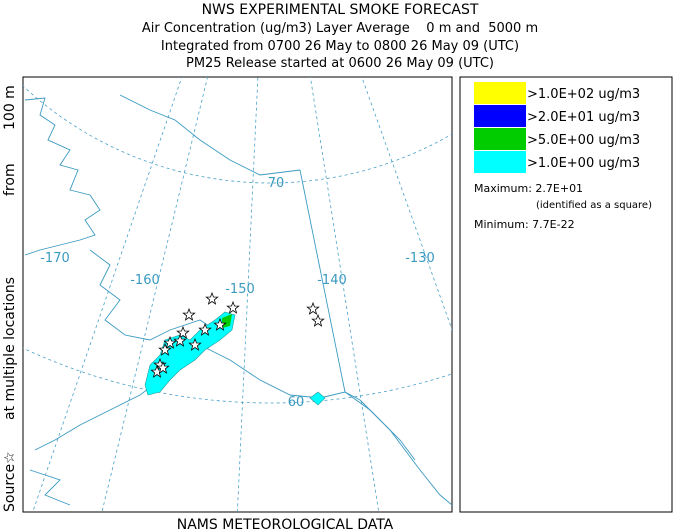 The height and width of the screenshot is (532, 678). Describe the element at coordinates (285, 524) in the screenshot. I see `footer: NAMS METEOROLOGICAL DATA` at that location.